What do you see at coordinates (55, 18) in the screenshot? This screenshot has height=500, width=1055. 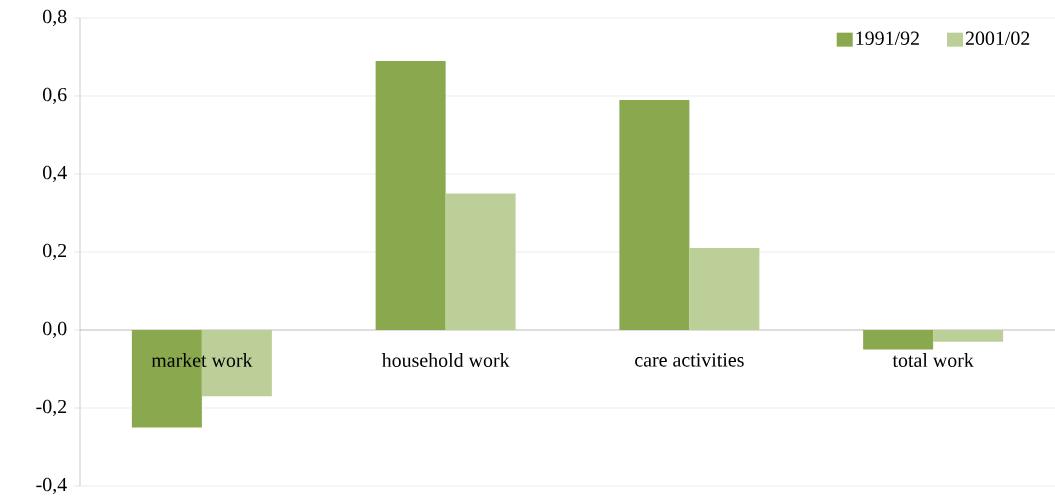 I see `y-tick-label: 0,8` at bounding box center [55, 18].